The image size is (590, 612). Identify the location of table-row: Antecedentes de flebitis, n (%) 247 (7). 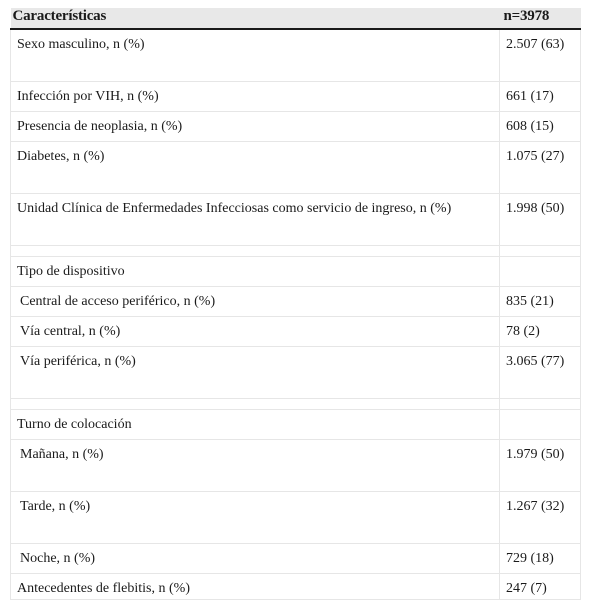
(295, 586).